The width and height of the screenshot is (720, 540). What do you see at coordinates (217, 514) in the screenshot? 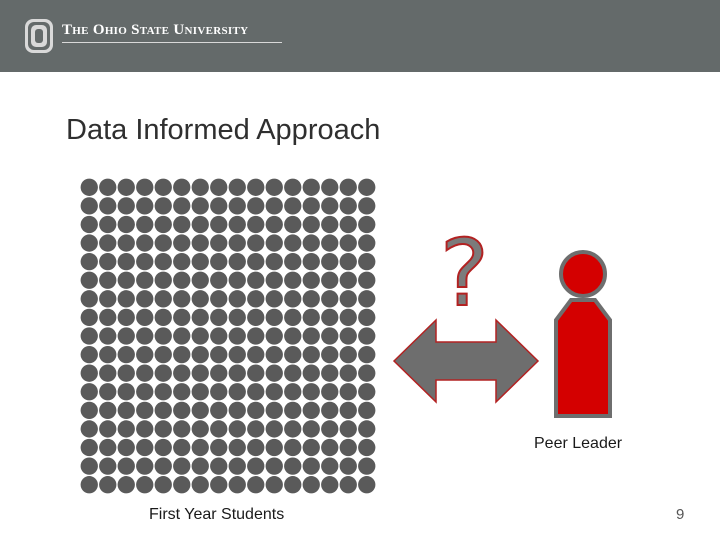
I see `first-year-students-label: First Year Students` at bounding box center [217, 514].